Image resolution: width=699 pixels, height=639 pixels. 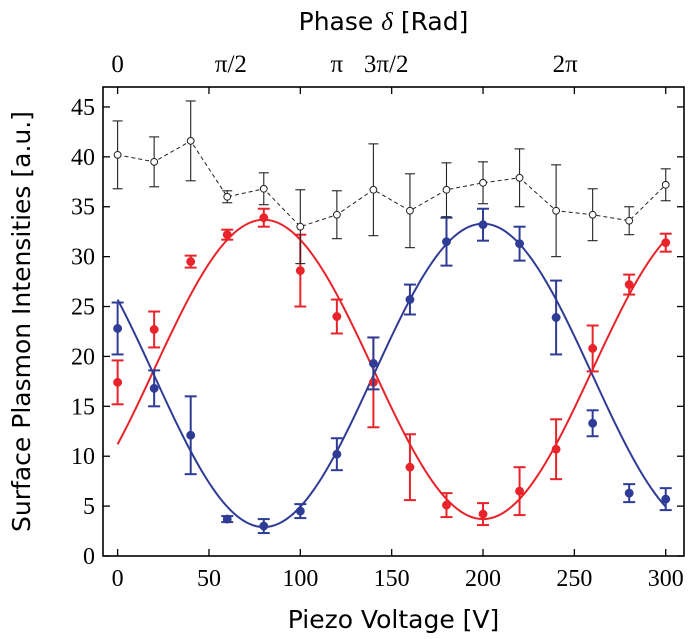 What do you see at coordinates (83, 208) in the screenshot?
I see `y-tick-label: 35` at bounding box center [83, 208].